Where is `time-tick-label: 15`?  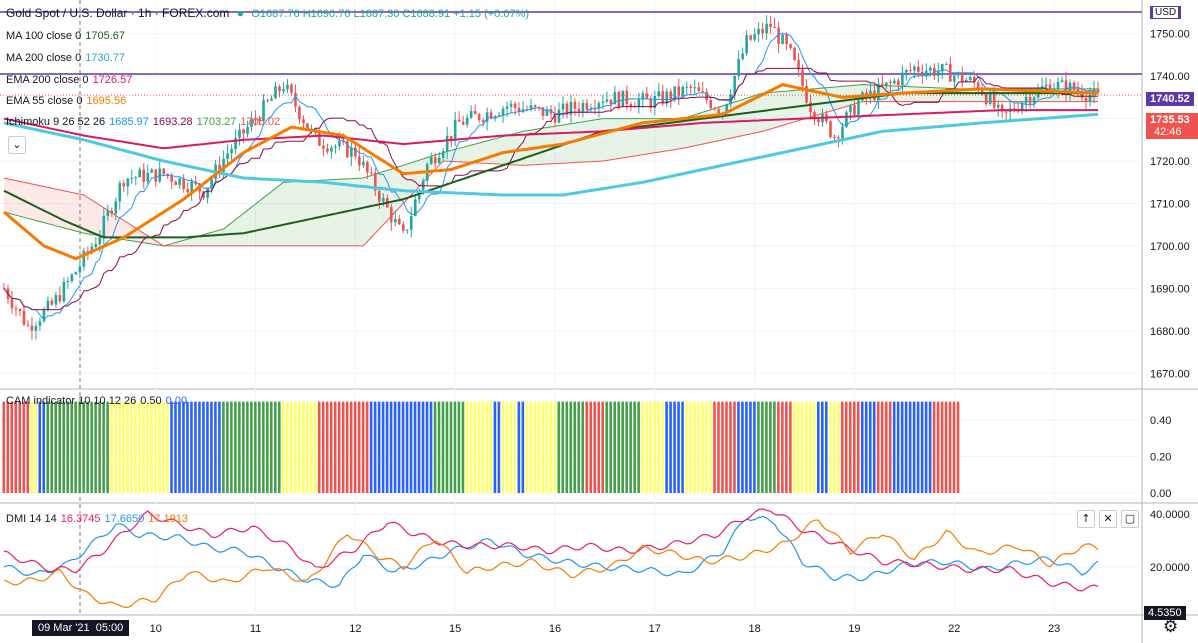 time-tick-label: 15 is located at coordinates (455, 629).